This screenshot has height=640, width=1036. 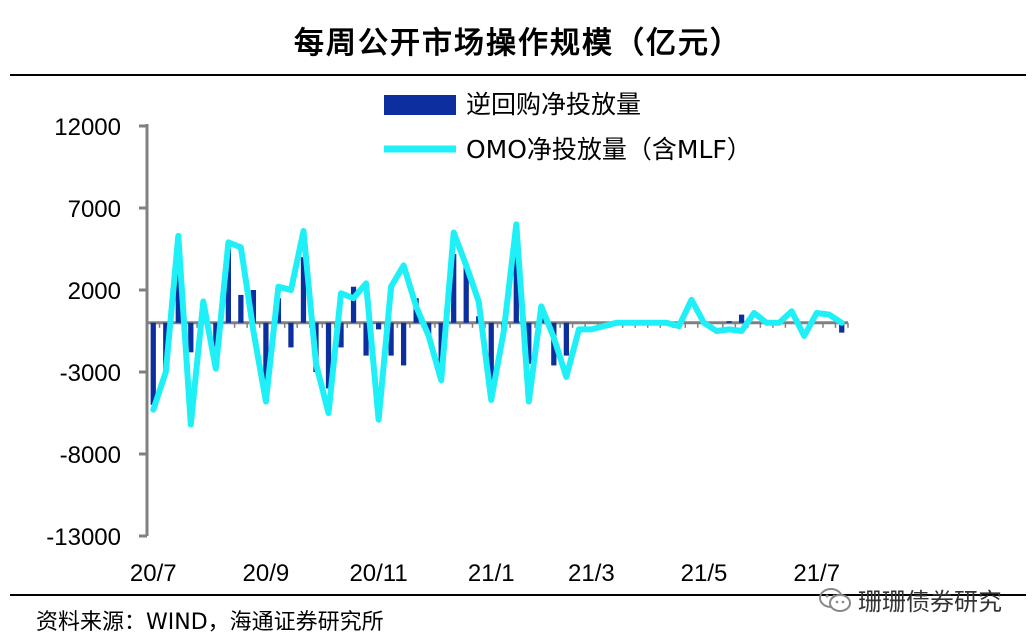 I want to click on x-tick-label: 20/7, so click(x=153, y=573).